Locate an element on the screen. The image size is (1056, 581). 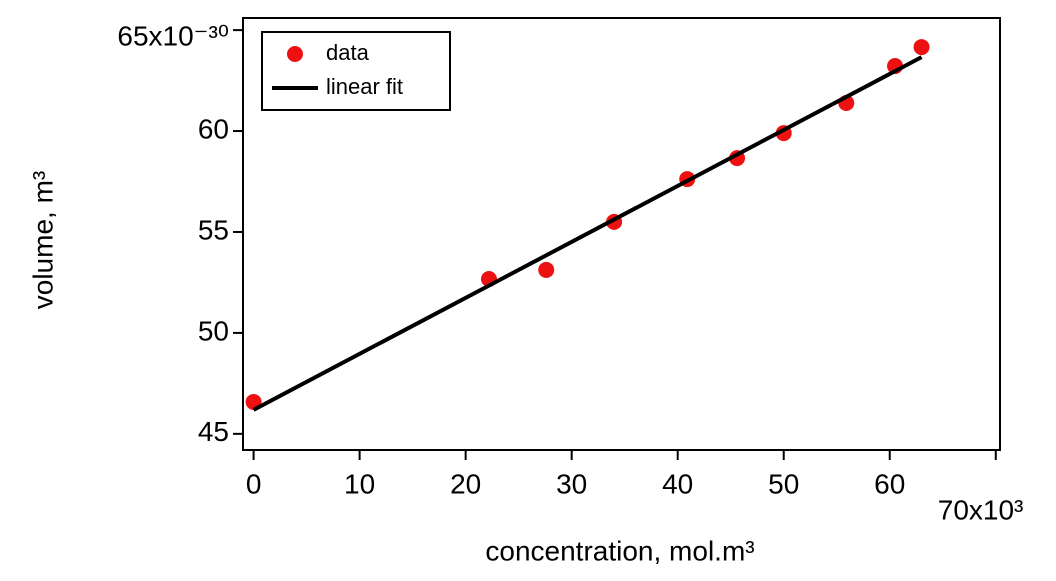
y-tick-label: 60 is located at coordinates (213, 128).